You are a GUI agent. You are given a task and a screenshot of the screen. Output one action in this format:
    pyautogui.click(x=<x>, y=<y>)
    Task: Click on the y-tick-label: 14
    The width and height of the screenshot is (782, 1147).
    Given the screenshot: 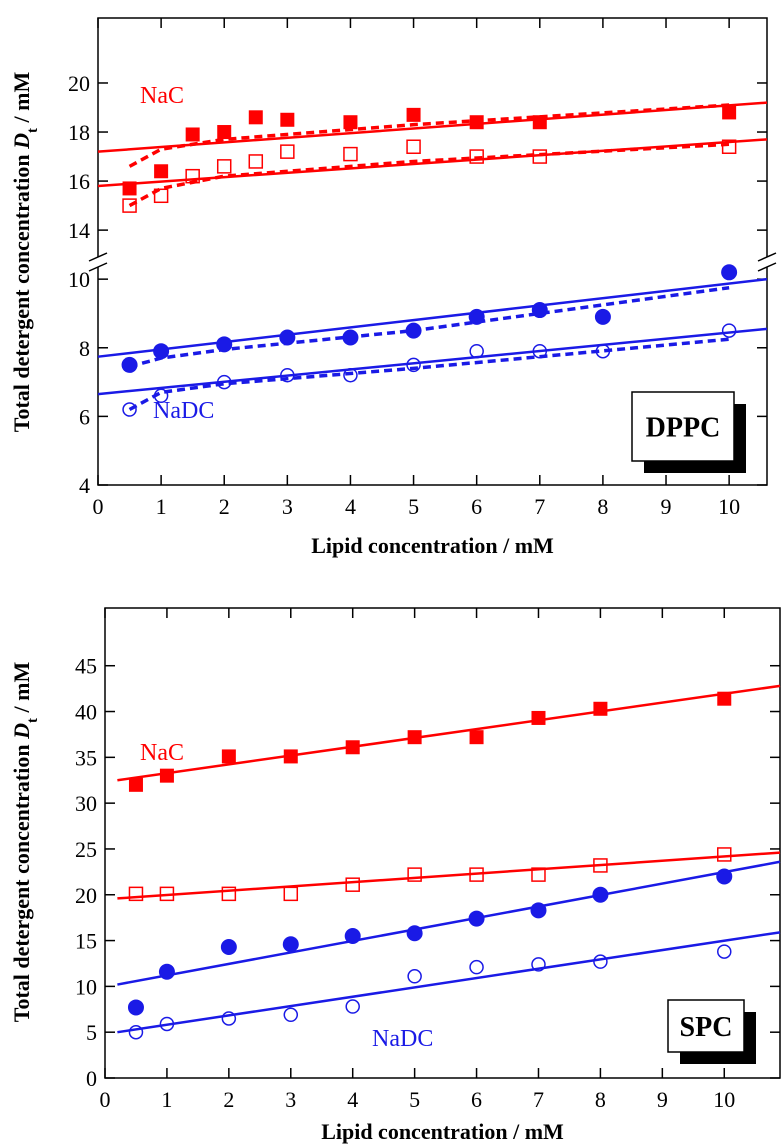 What is the action you would take?
    pyautogui.click(x=79, y=230)
    